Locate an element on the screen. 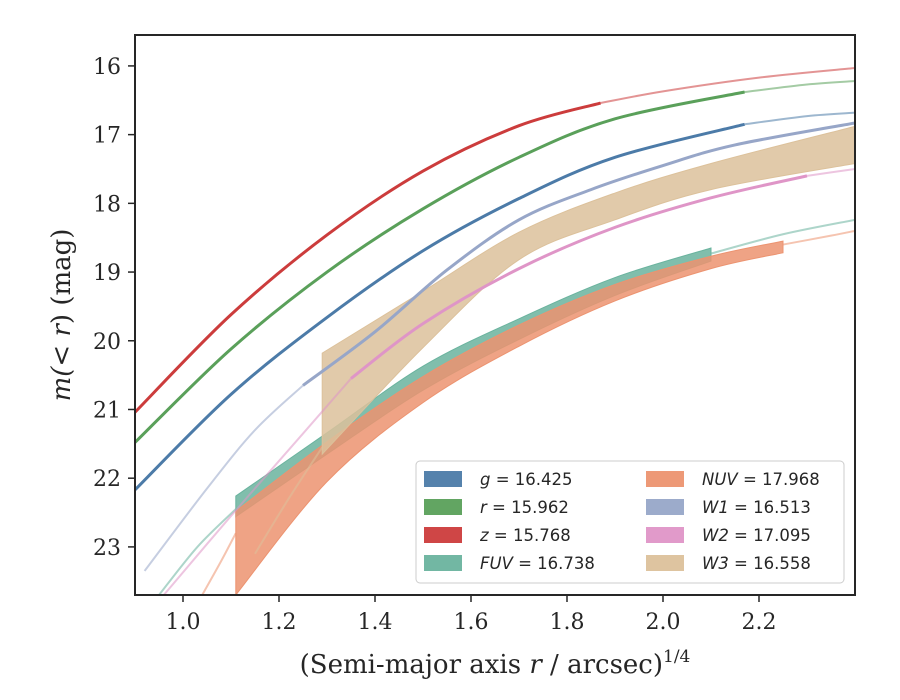  legend-label-z: z = 15.768 is located at coordinates (525, 535).